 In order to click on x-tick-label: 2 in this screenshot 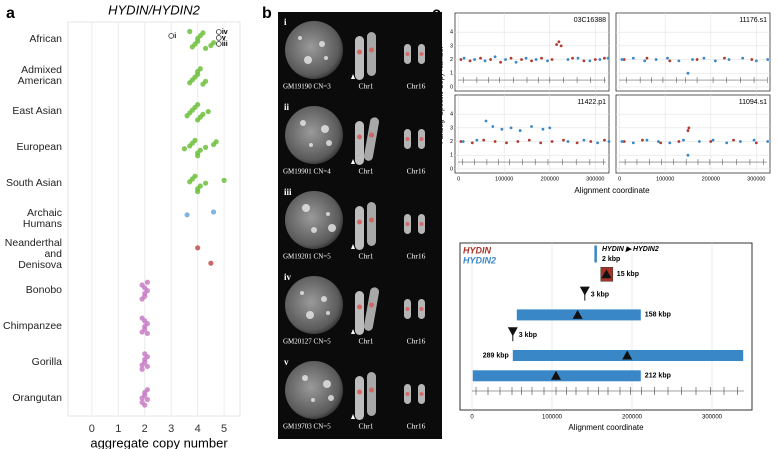, I will do `click(145, 429)`.